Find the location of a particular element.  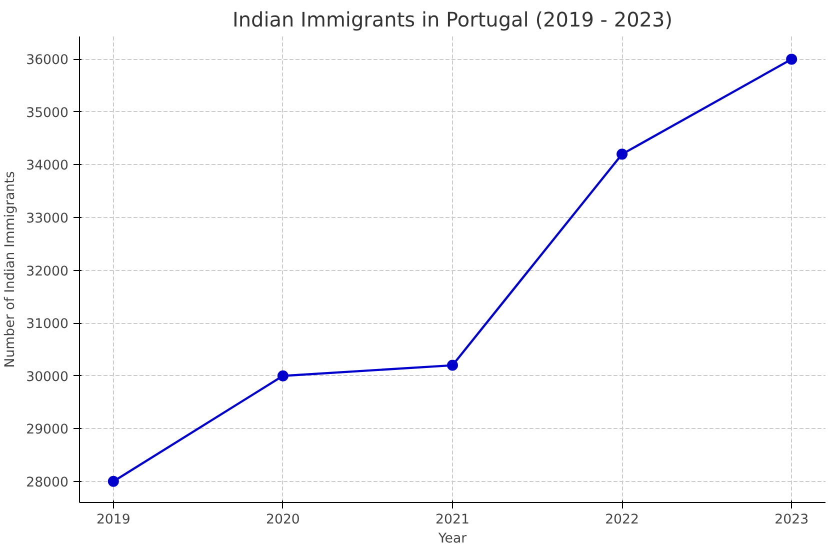

y-tick-label: 35000 is located at coordinates (47, 113).